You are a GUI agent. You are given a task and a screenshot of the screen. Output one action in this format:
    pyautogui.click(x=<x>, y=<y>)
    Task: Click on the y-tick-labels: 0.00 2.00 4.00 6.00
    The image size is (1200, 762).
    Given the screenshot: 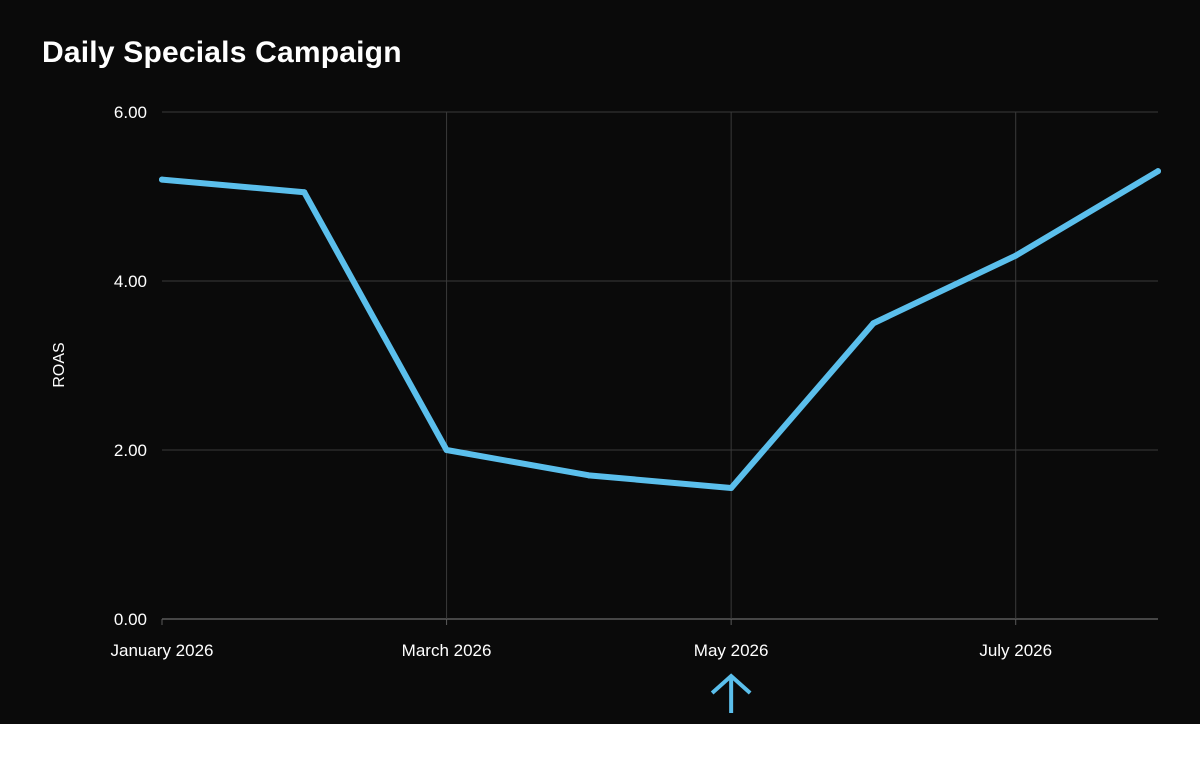 What is the action you would take?
    pyautogui.click(x=130, y=366)
    